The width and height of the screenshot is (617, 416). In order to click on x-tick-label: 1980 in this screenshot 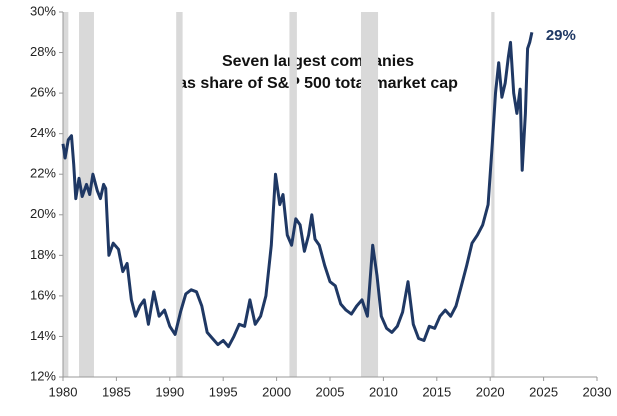, I will do `click(63, 391)`.